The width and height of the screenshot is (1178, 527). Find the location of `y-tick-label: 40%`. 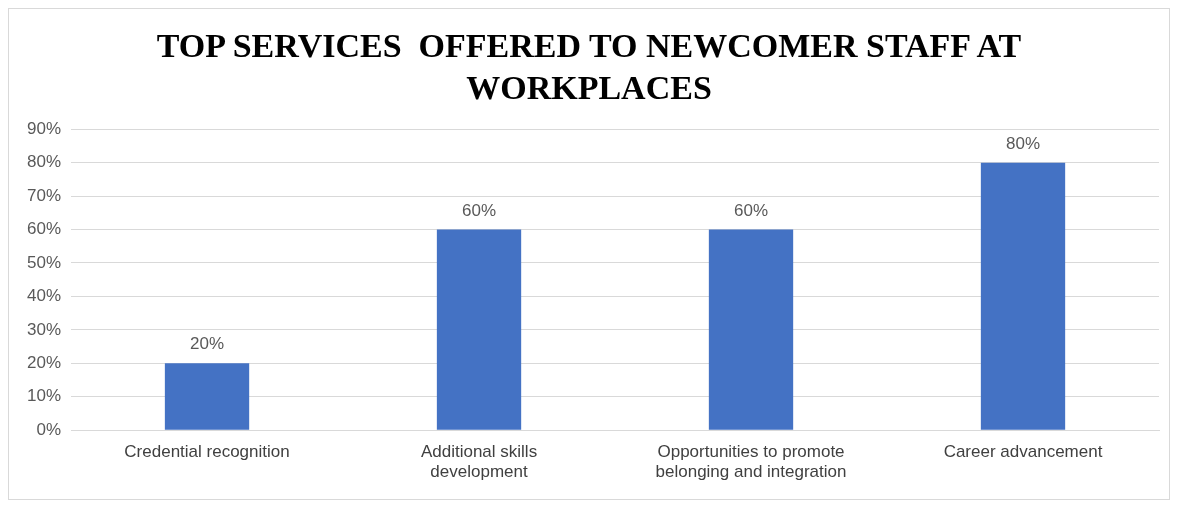

y-tick-label: 40% is located at coordinates (44, 296).